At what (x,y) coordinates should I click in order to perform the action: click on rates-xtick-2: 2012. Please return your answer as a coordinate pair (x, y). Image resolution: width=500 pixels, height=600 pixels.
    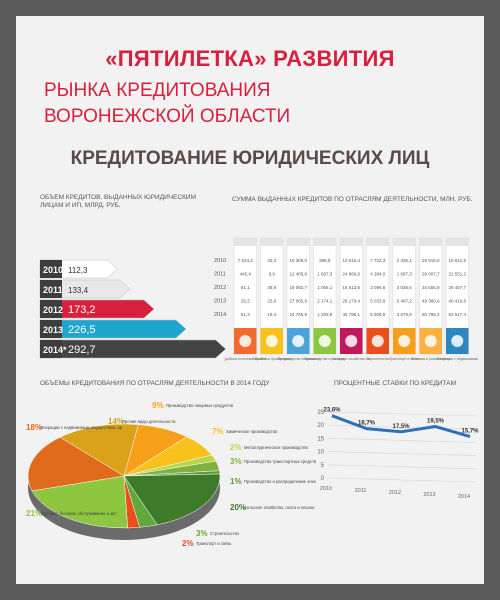
    Looking at the image, I should click on (395, 493).